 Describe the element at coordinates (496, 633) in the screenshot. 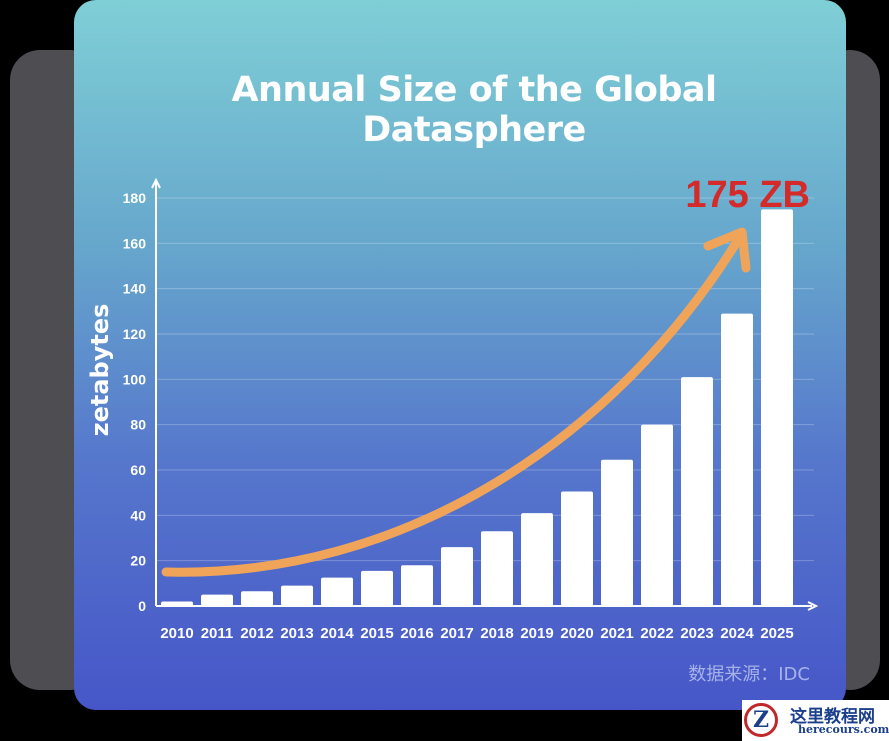

I see `x-tick-label: 2018` at that location.